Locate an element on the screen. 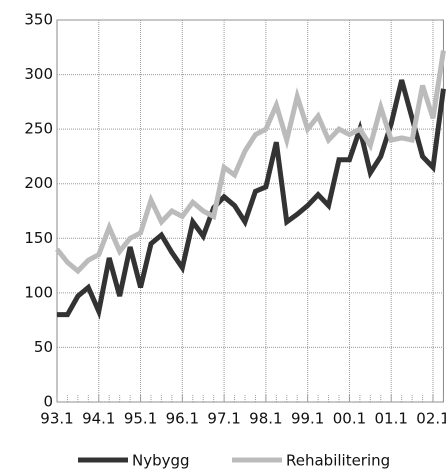 Image resolution: width=446 pixels, height=473 pixels. x-tick-label: 94.1 is located at coordinates (98, 419).